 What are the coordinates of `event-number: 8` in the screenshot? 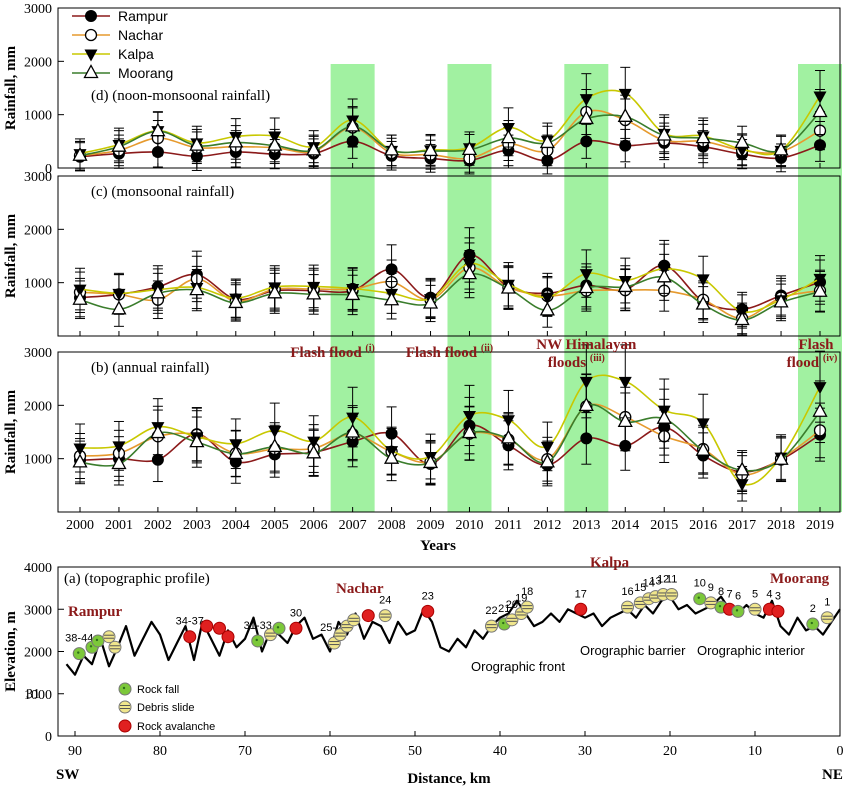 It's located at (721, 592).